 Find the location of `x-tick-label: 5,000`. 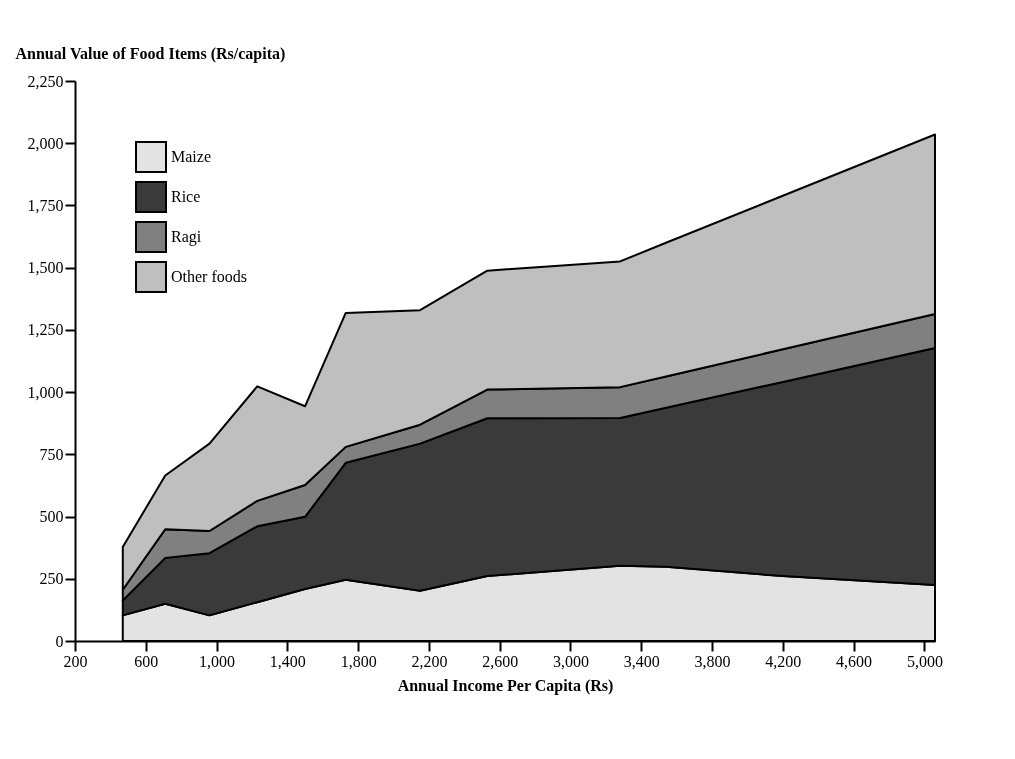

x-tick-label: 5,000 is located at coordinates (924, 661).